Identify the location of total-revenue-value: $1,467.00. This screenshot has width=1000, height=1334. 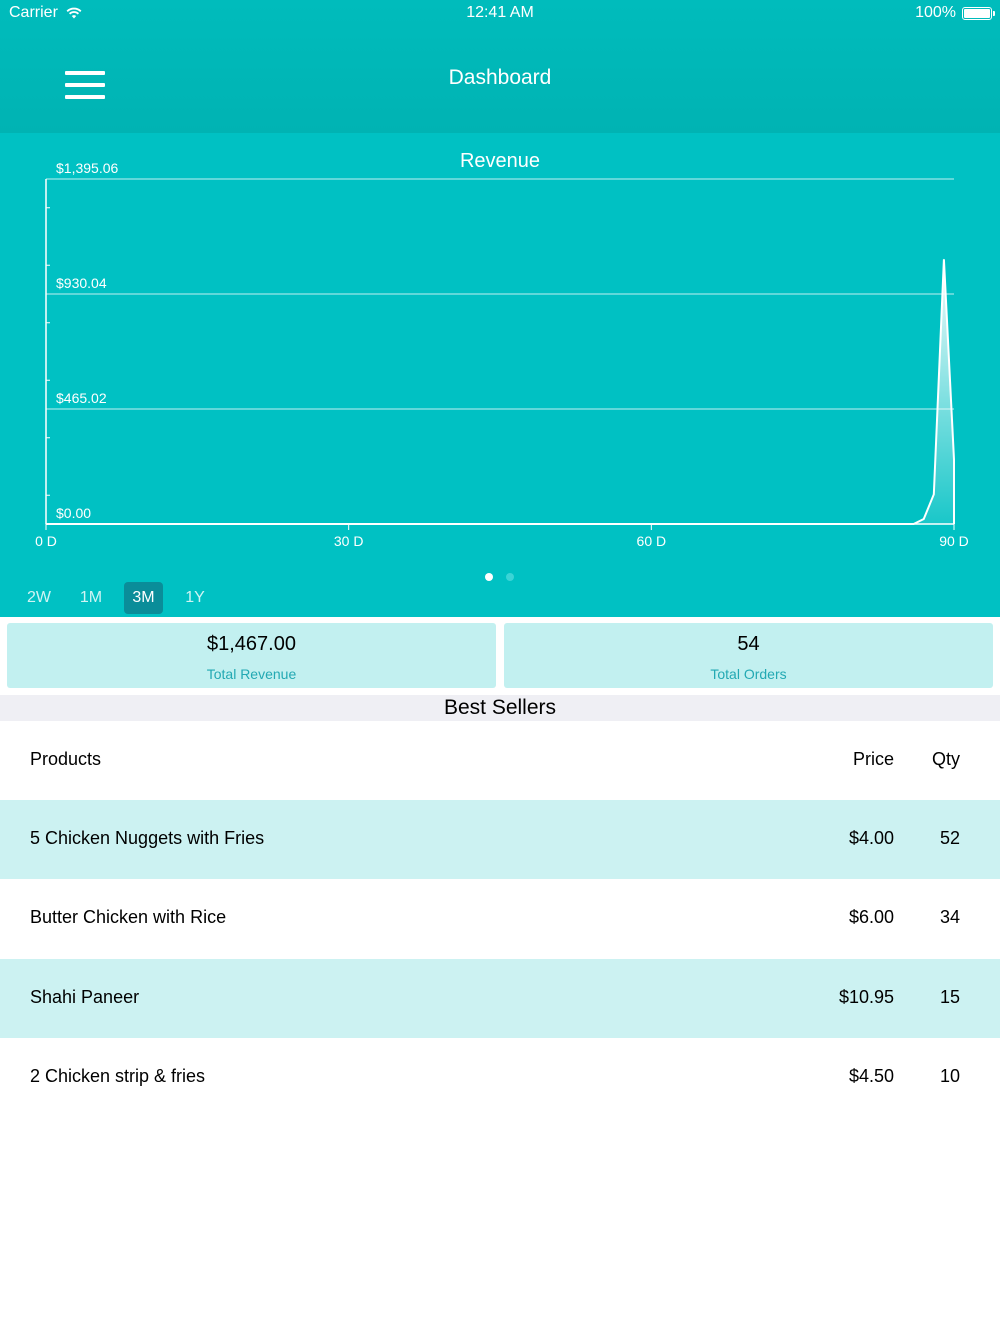
(251, 644).